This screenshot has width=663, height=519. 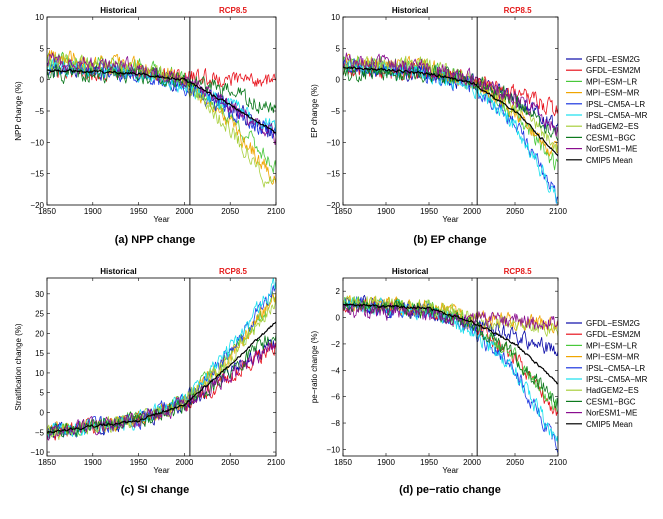 I want to click on y-tick-label: −2, so click(x=336, y=344).